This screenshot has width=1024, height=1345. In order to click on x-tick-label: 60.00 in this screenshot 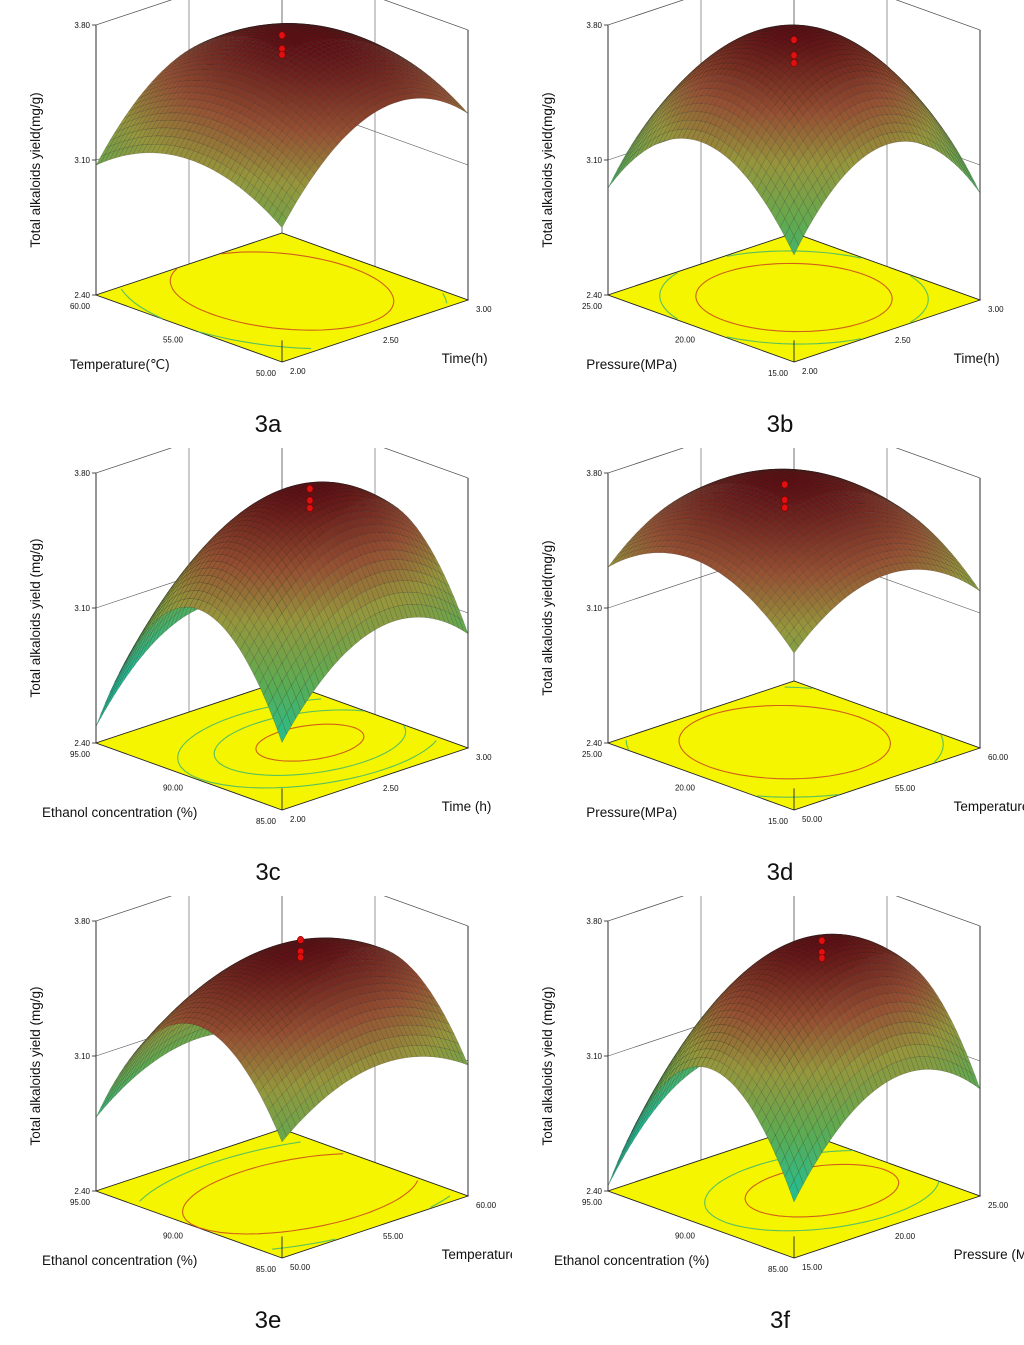, I will do `click(80, 306)`.